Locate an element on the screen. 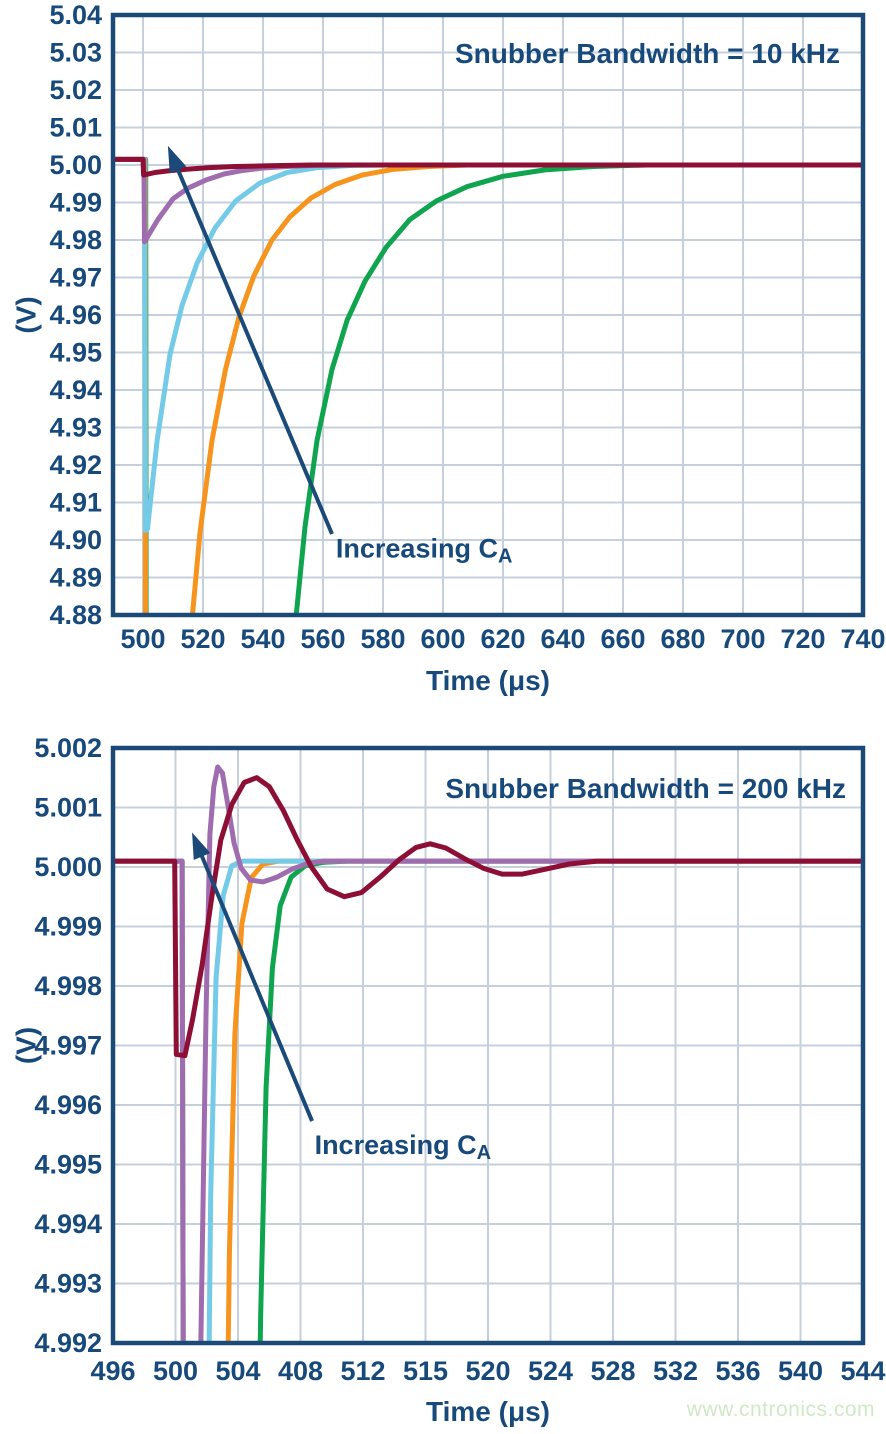  y-tick-label: 4.99 is located at coordinates (75, 203).